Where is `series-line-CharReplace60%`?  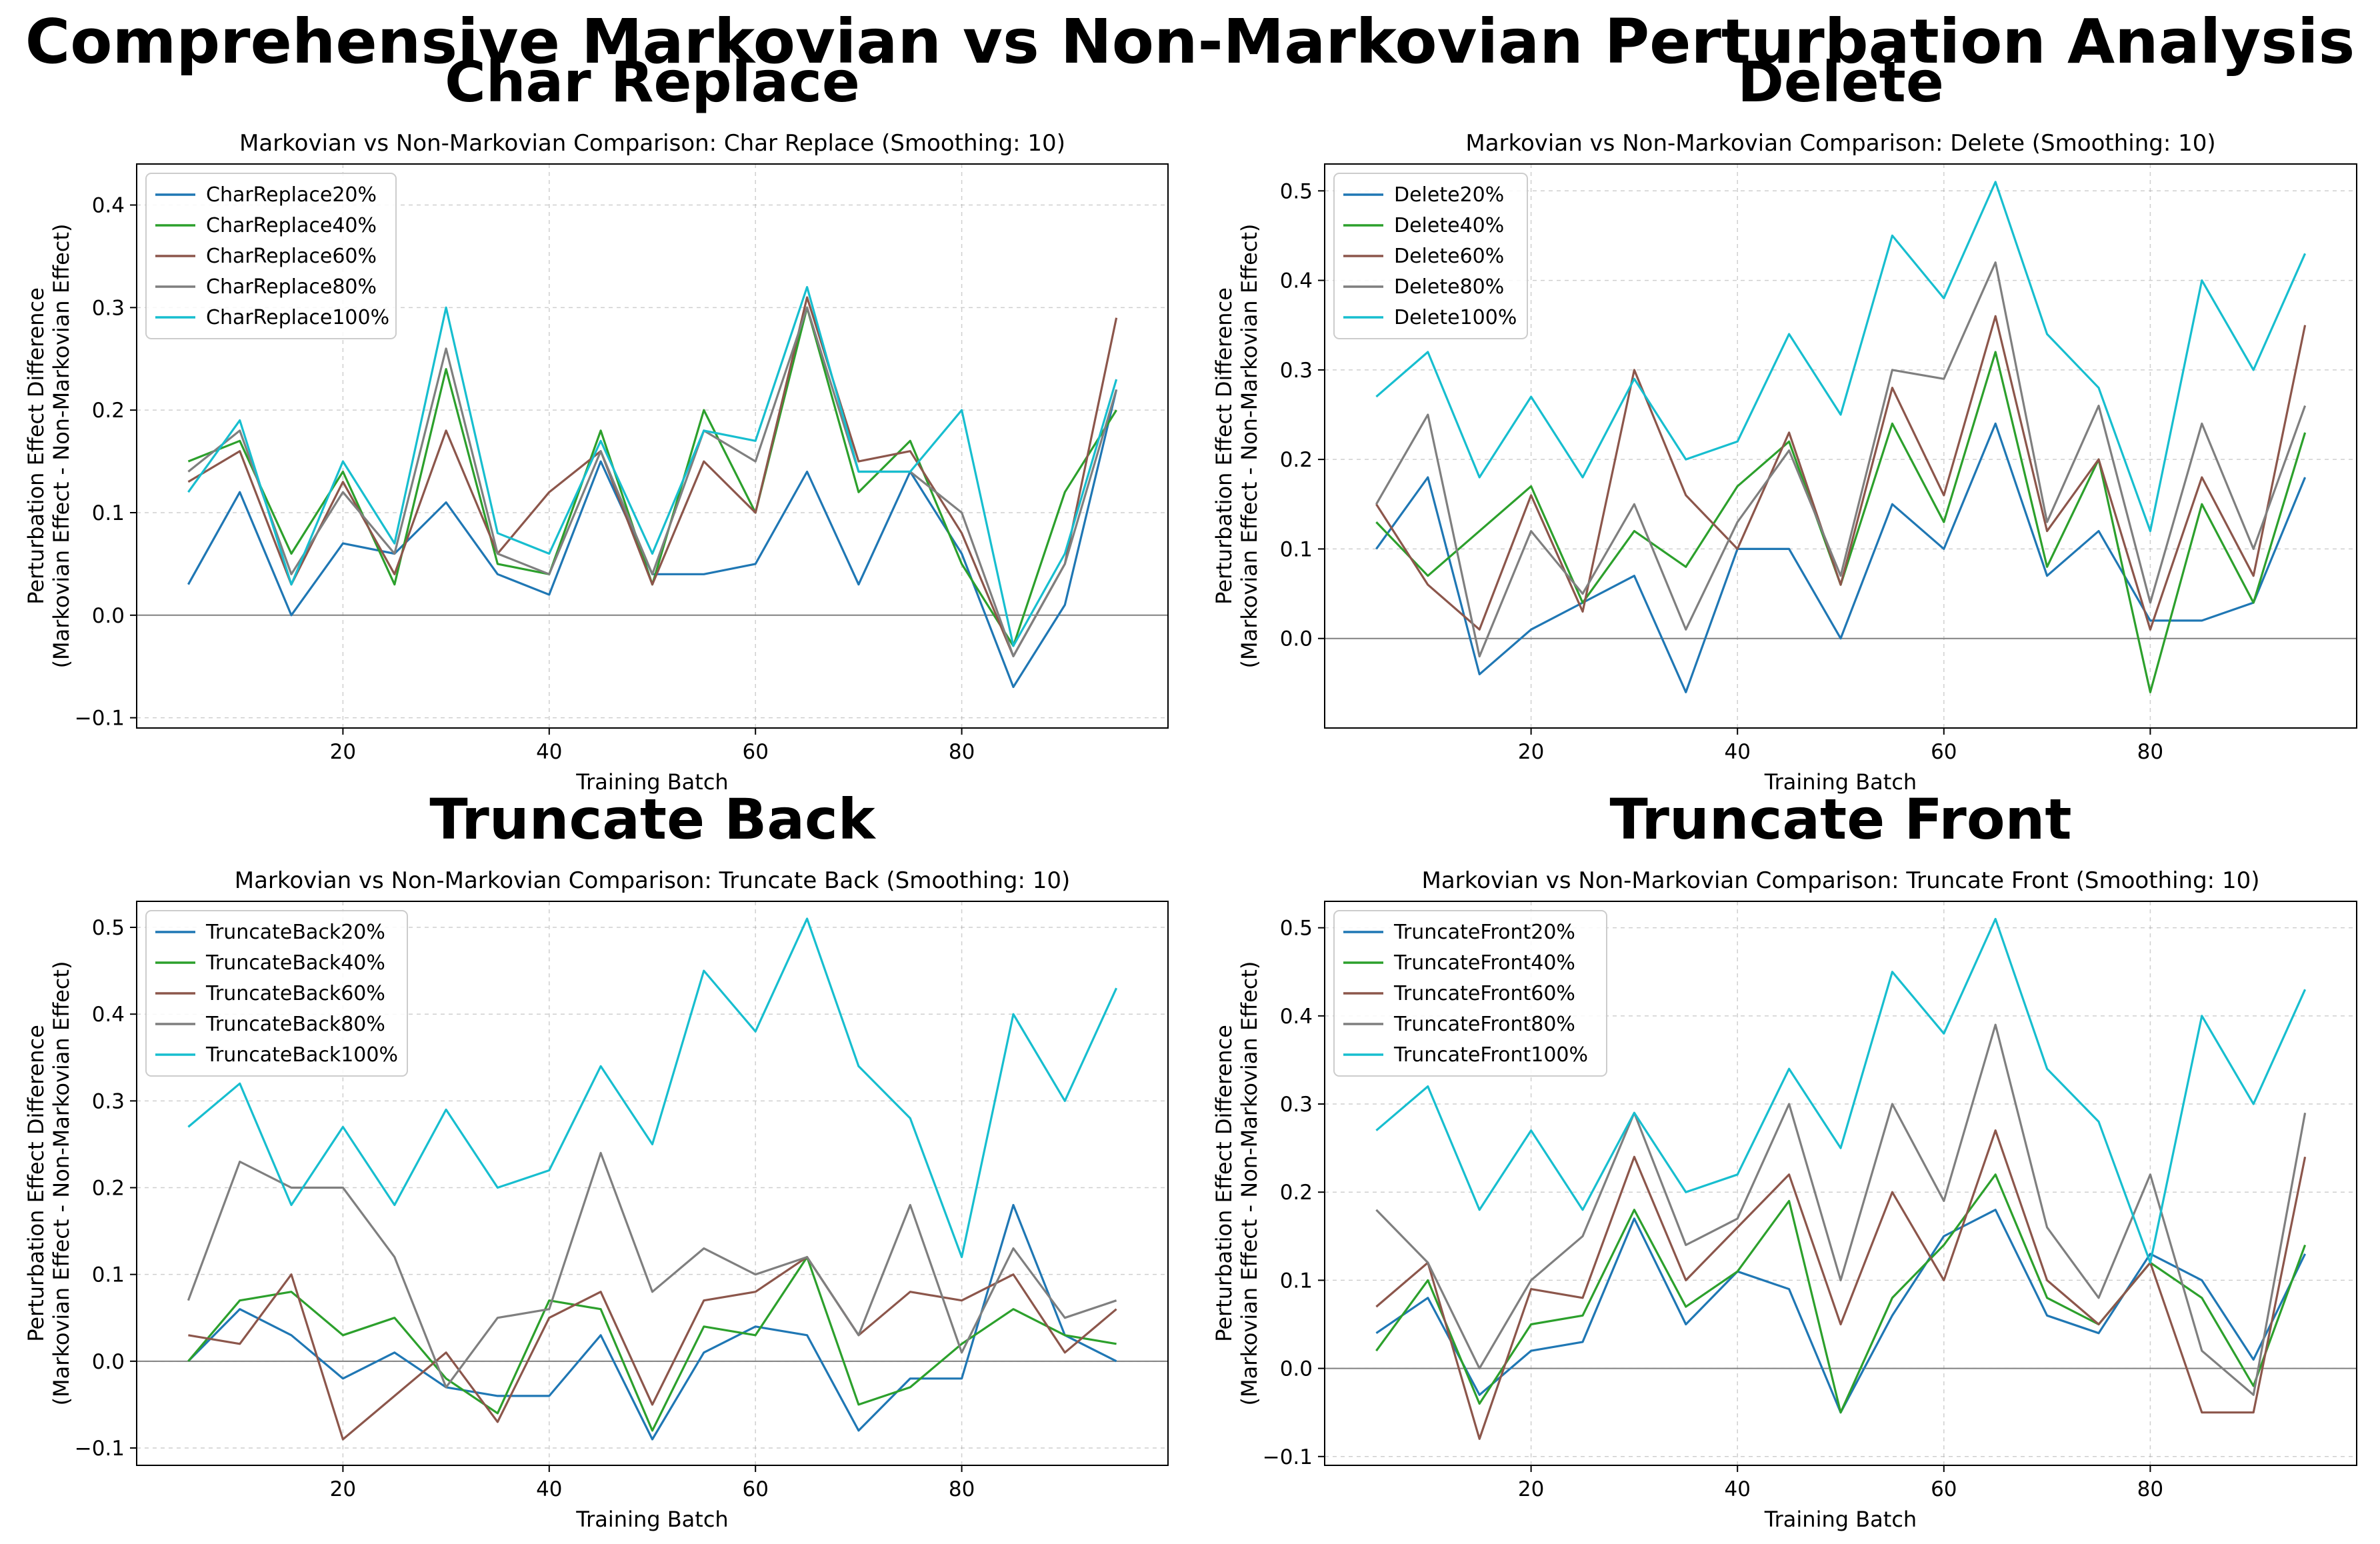 series-line-CharReplace60% is located at coordinates (652, 476).